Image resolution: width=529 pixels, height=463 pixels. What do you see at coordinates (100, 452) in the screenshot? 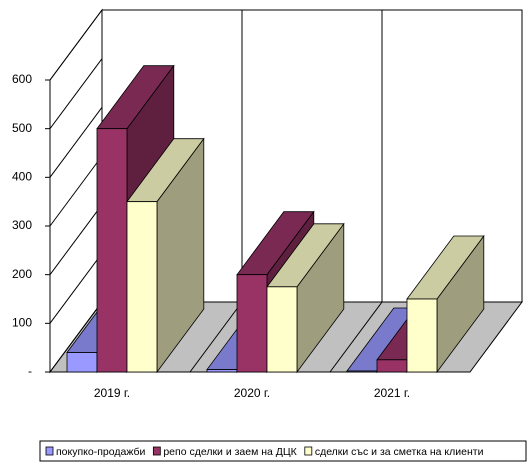
I see `legend-label: покупко-продажби` at bounding box center [100, 452].